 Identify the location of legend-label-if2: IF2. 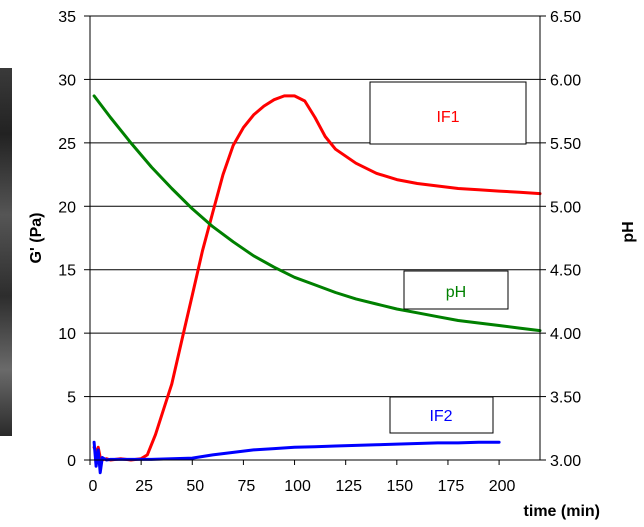
(440, 416).